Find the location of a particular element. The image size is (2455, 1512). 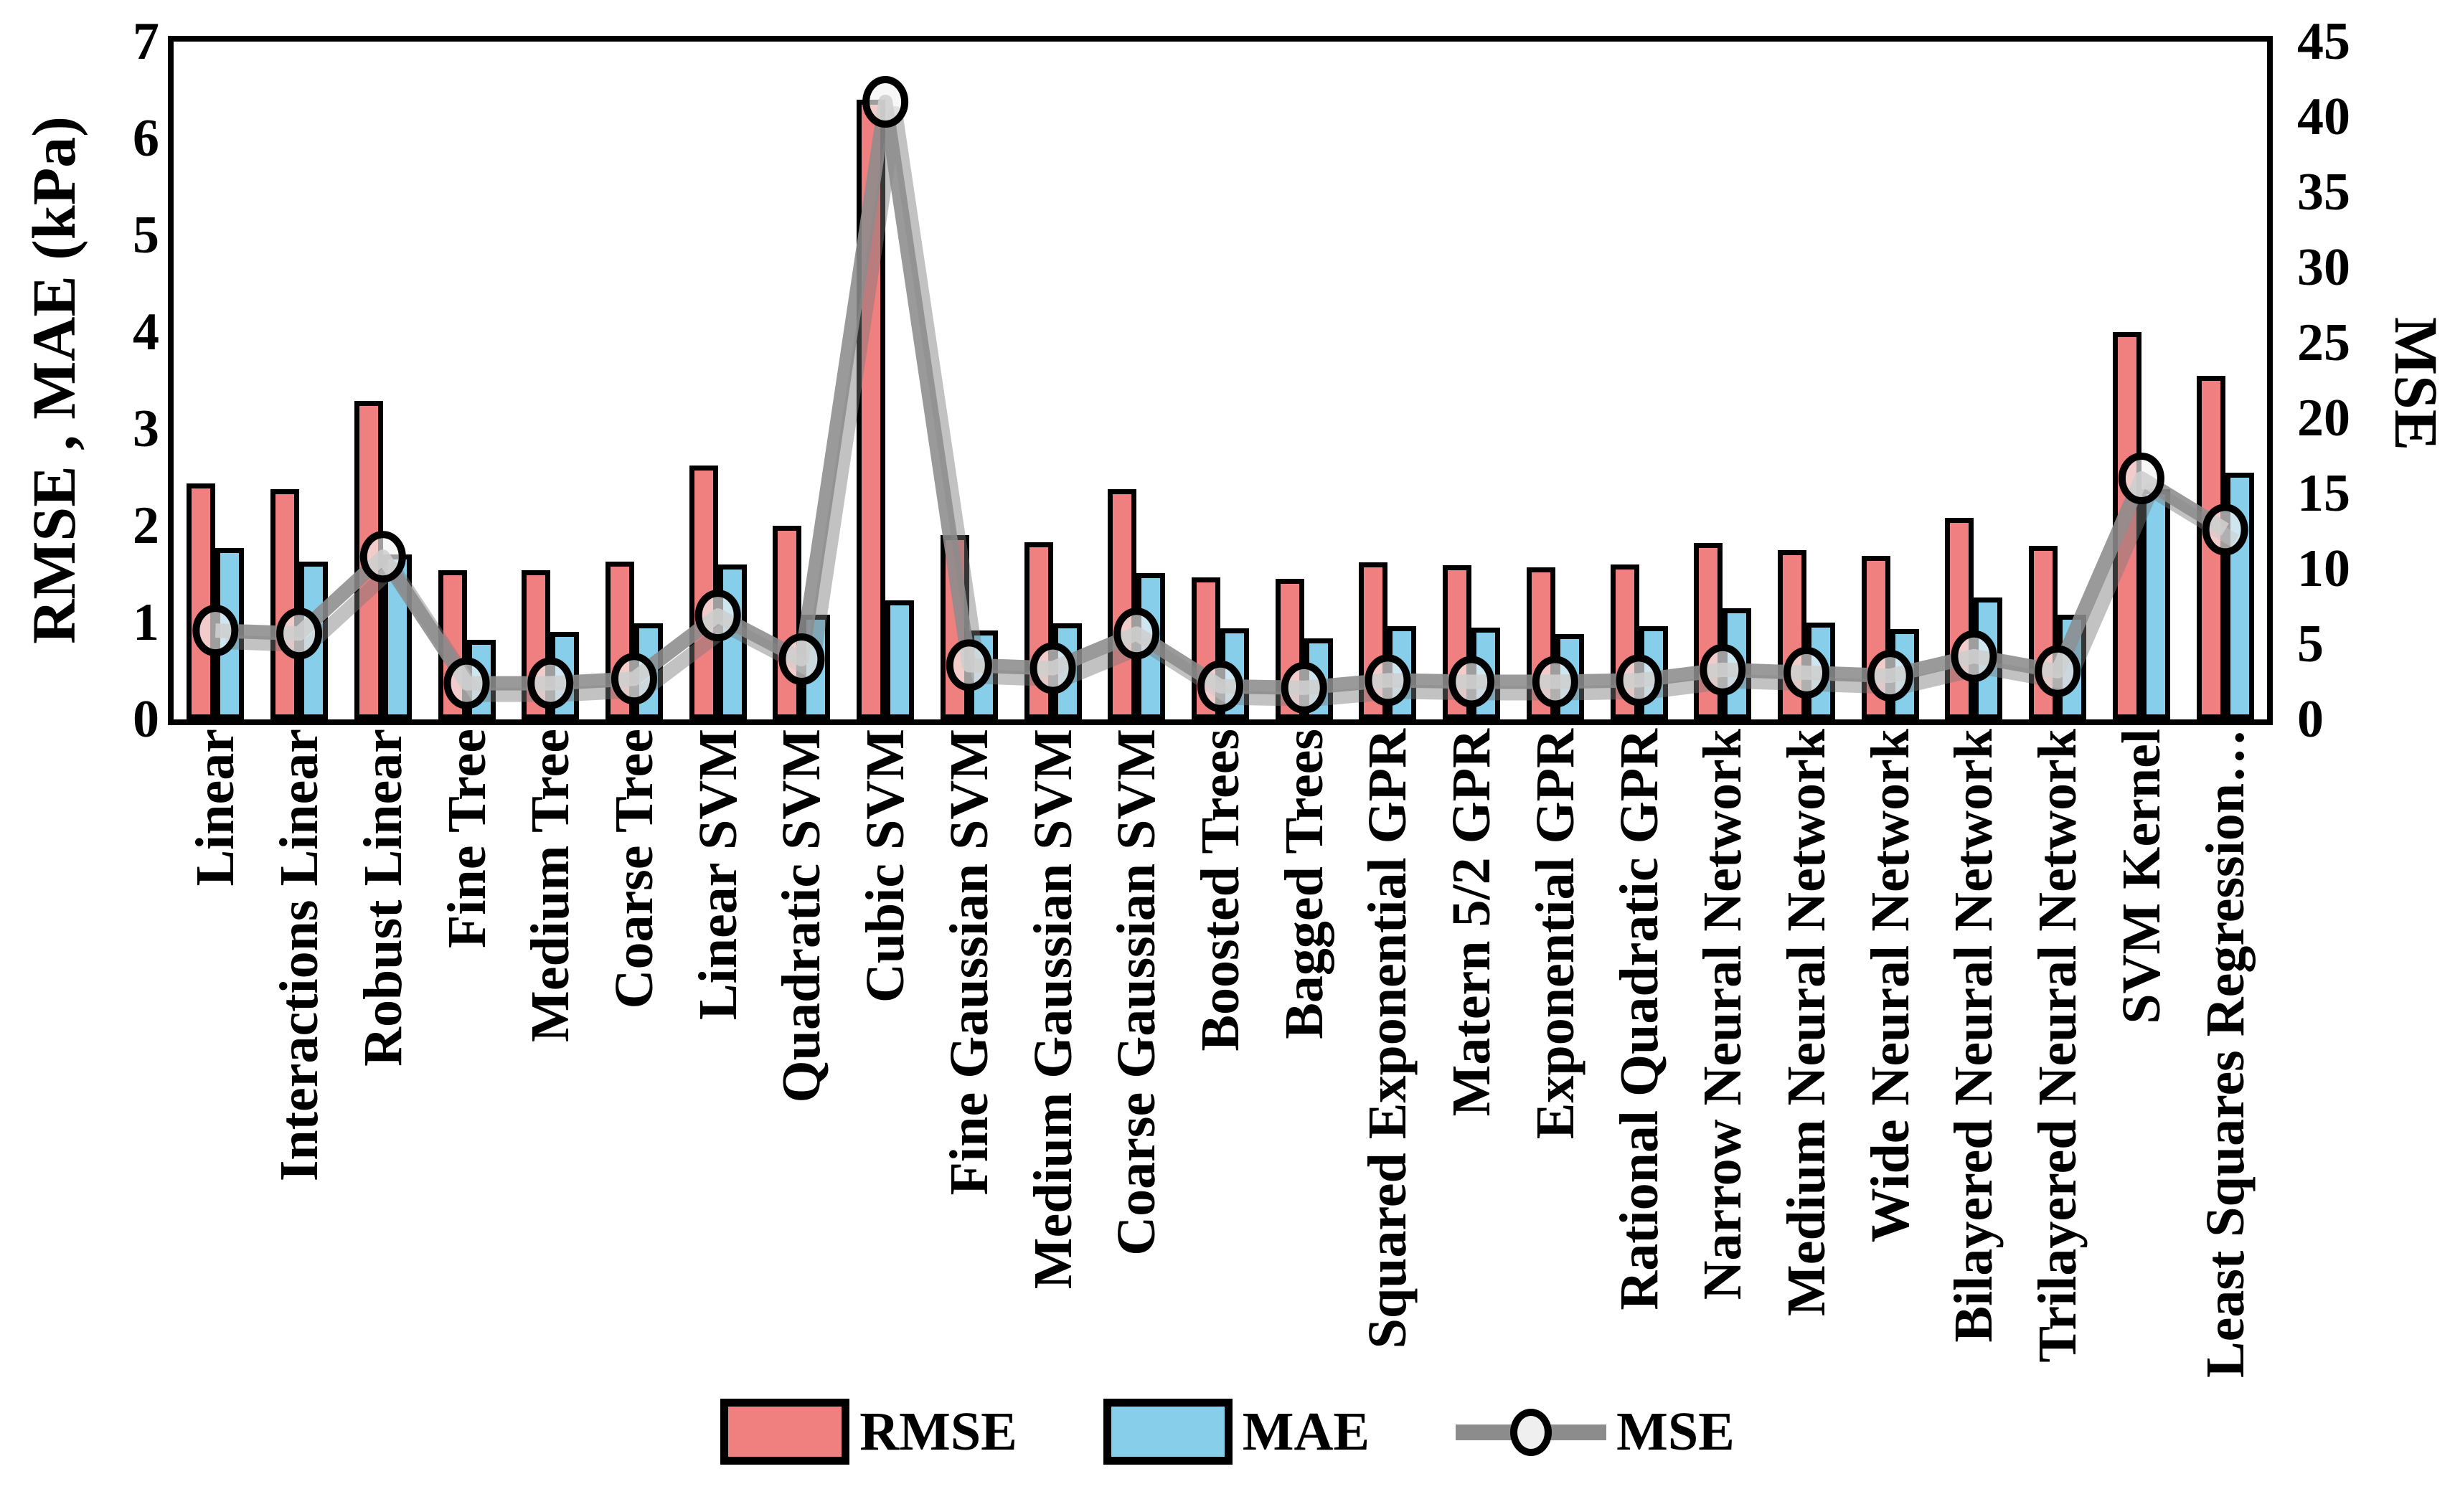

left-axis-tick: 2 is located at coordinates (146, 525).